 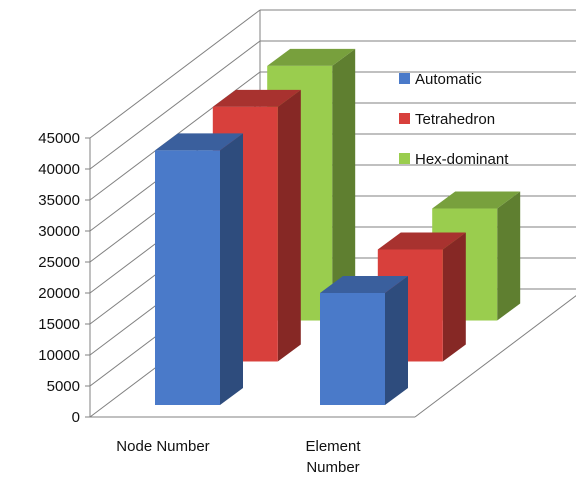 What do you see at coordinates (63, 386) in the screenshot?
I see `y-tick-label-1: 5000` at bounding box center [63, 386].